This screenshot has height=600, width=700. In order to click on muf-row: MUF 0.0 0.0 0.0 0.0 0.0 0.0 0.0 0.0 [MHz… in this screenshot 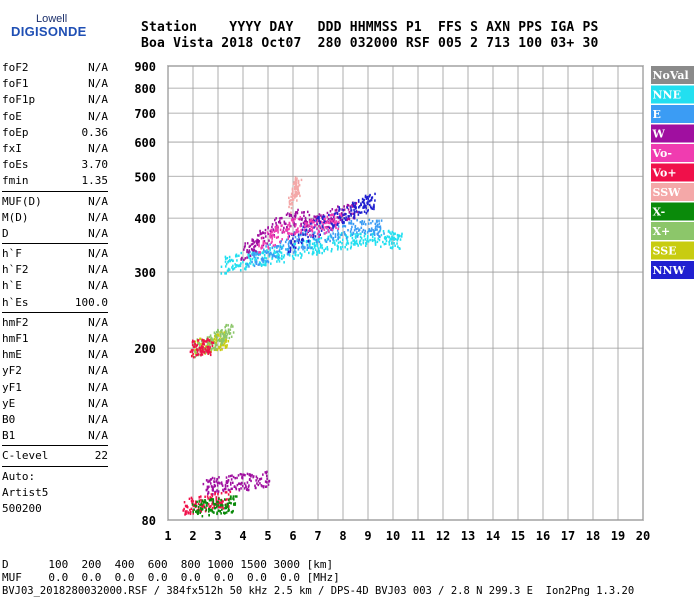, I will do `click(171, 577)`.